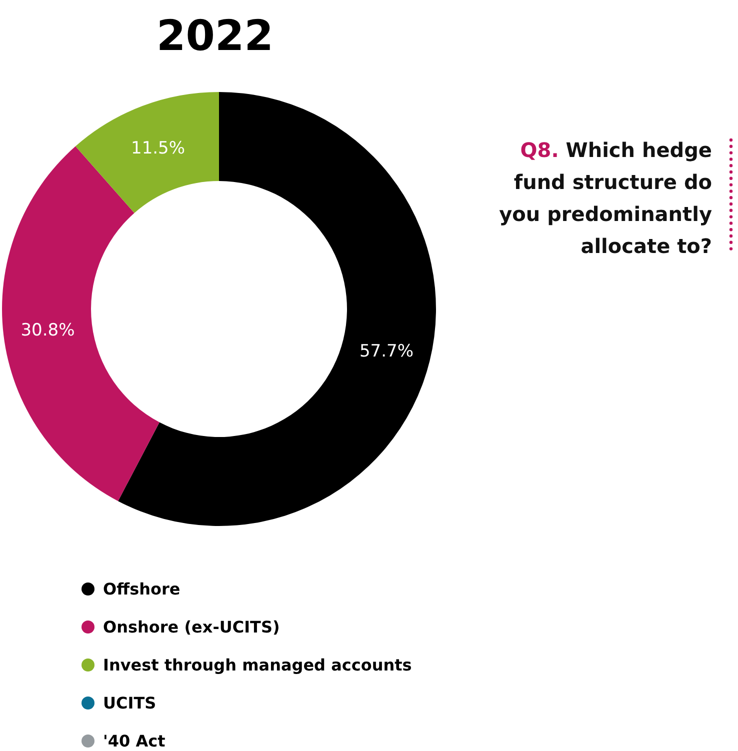 The image size is (738, 751). Describe the element at coordinates (191, 627) in the screenshot. I see `legend-label: Onshore (ex-UCITS)` at that location.